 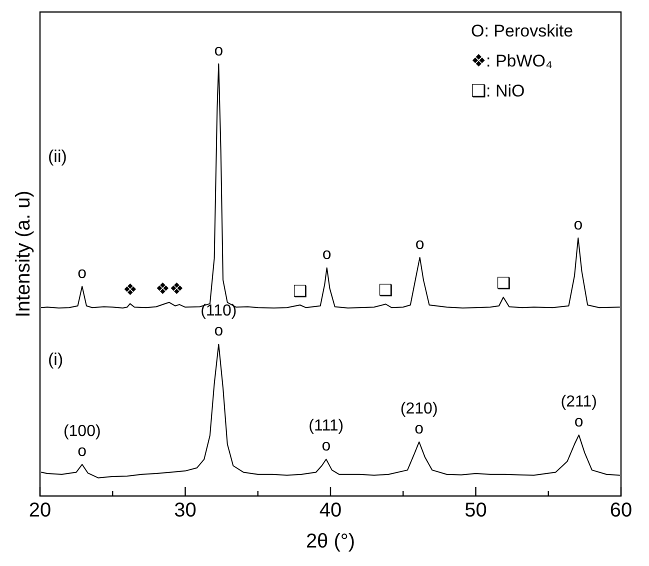 What do you see at coordinates (419, 409) in the screenshot?
I see `annotation: (210)` at bounding box center [419, 409].